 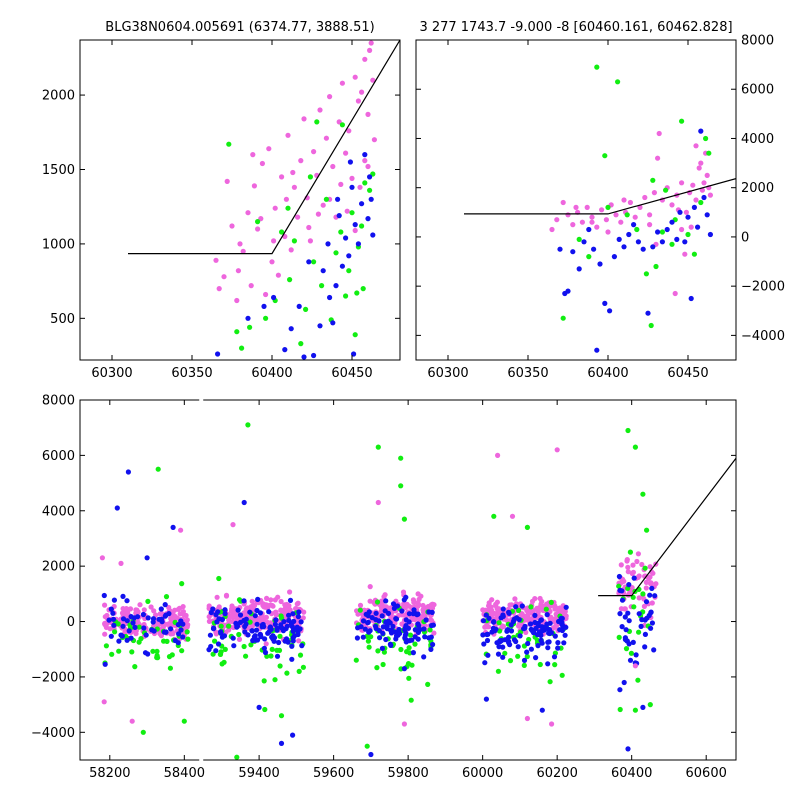 I want to click on bottom-y-tick-label: 8000, so click(x=58, y=401).